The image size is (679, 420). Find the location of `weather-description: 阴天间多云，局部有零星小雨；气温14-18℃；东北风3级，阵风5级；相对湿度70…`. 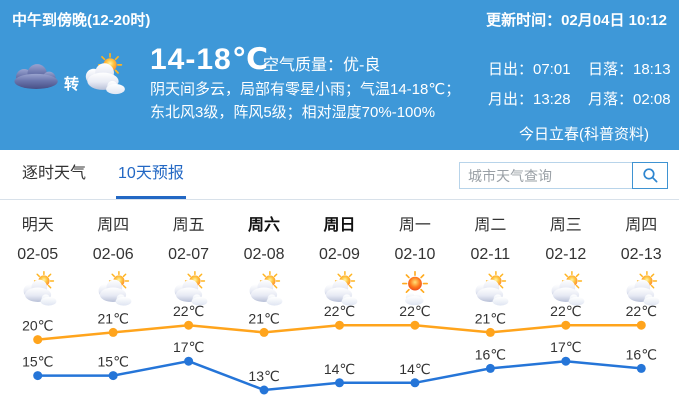

weather-description: 阴天间多云，局部有零星小雨；气温14-18℃；东北风3级，阵风5级；相对湿度70… is located at coordinates (305, 101).